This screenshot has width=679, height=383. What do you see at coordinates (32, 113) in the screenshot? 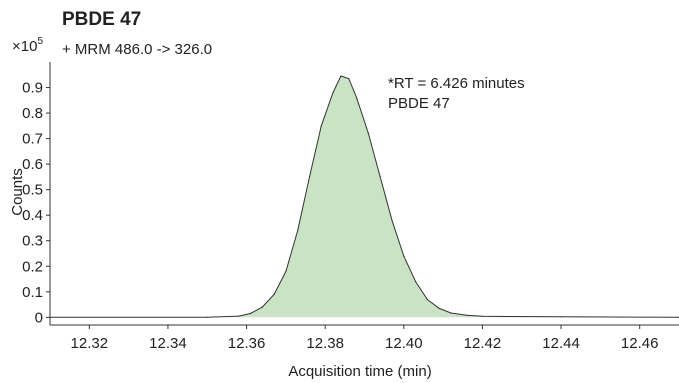
I see `y-tick-label: 0.8` at bounding box center [32, 113].